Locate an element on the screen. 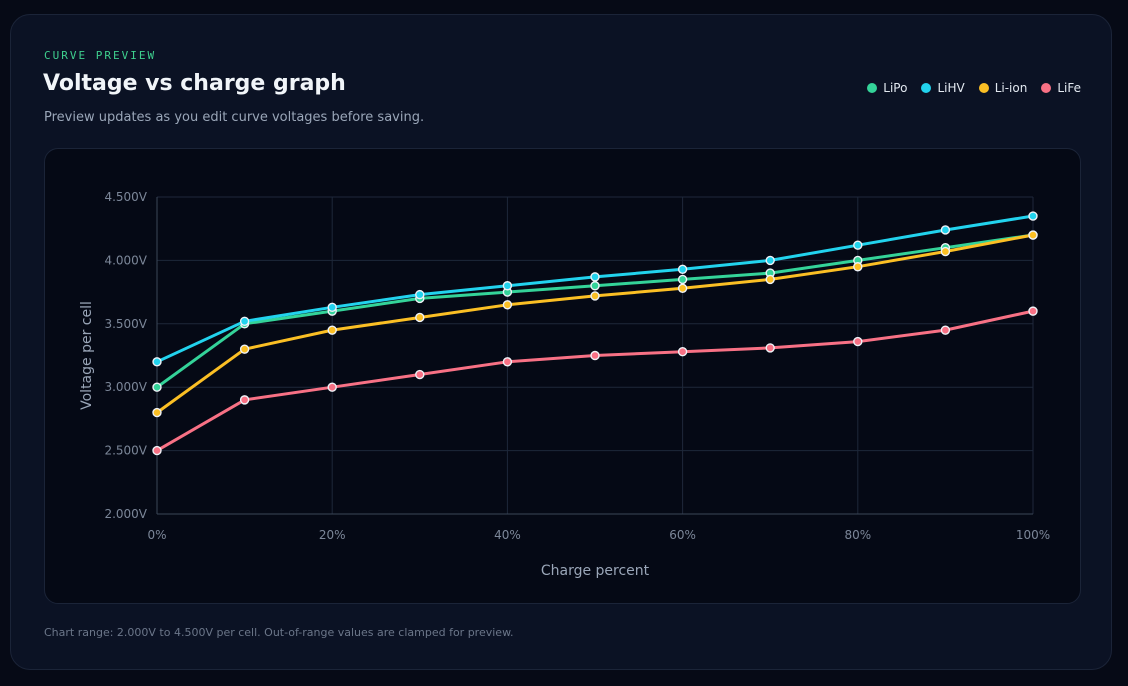  legend-item-lipo: LiPo is located at coordinates (887, 88).